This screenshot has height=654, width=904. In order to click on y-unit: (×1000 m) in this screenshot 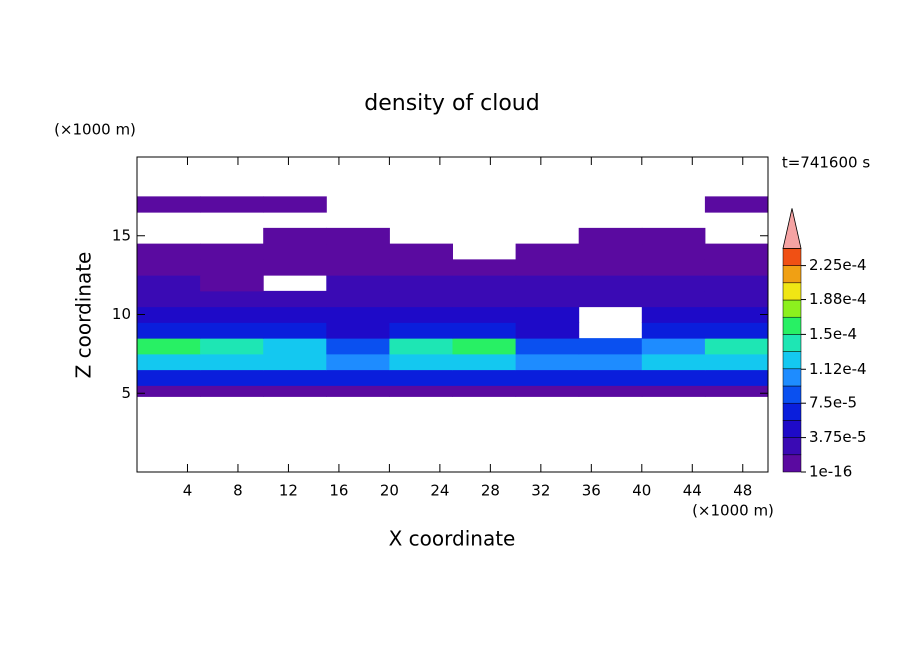, I will do `click(95, 130)`.